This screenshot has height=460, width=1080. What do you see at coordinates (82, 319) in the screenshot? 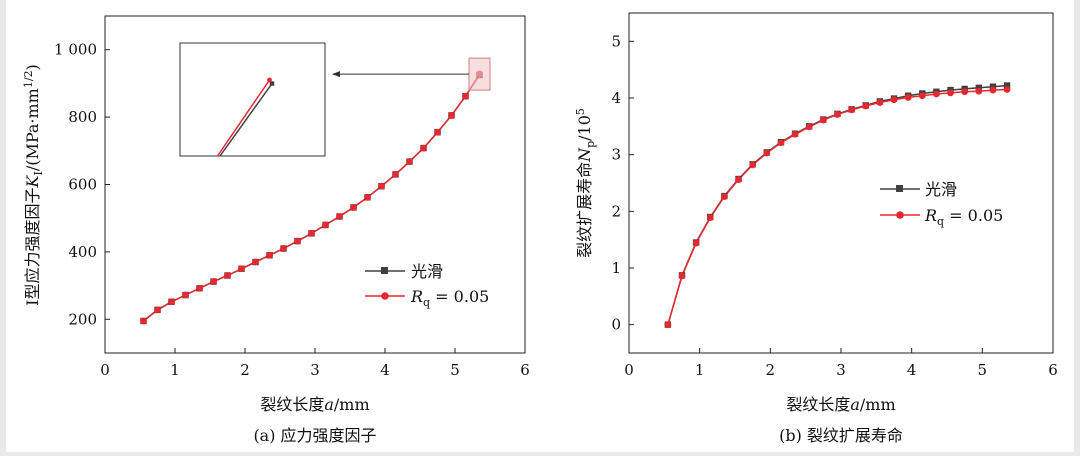
I see `chart-a-ytick-label: 200` at bounding box center [82, 319].